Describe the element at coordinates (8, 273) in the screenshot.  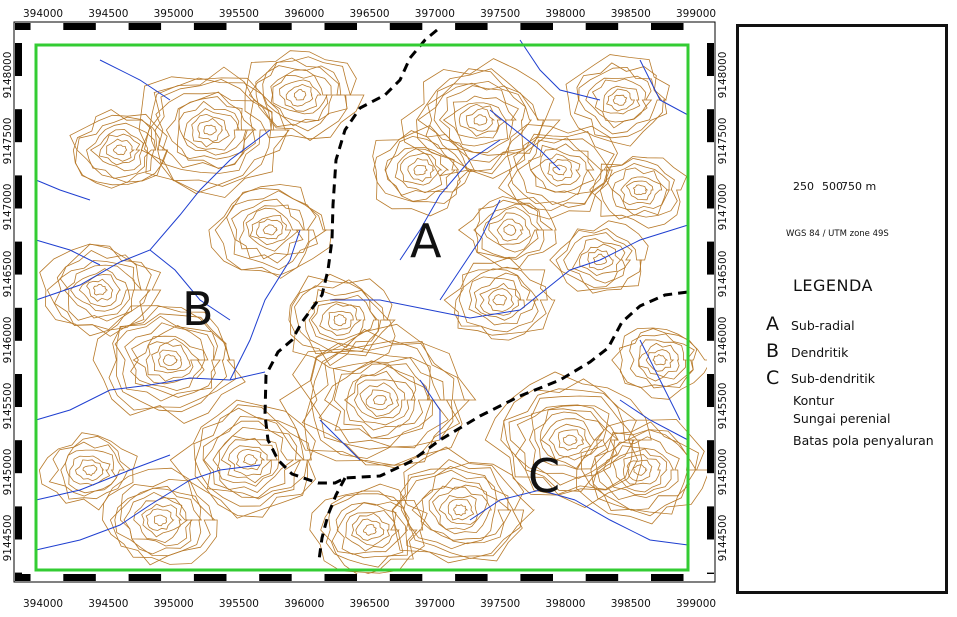
I see `y-tick-label: 9146500` at that location.